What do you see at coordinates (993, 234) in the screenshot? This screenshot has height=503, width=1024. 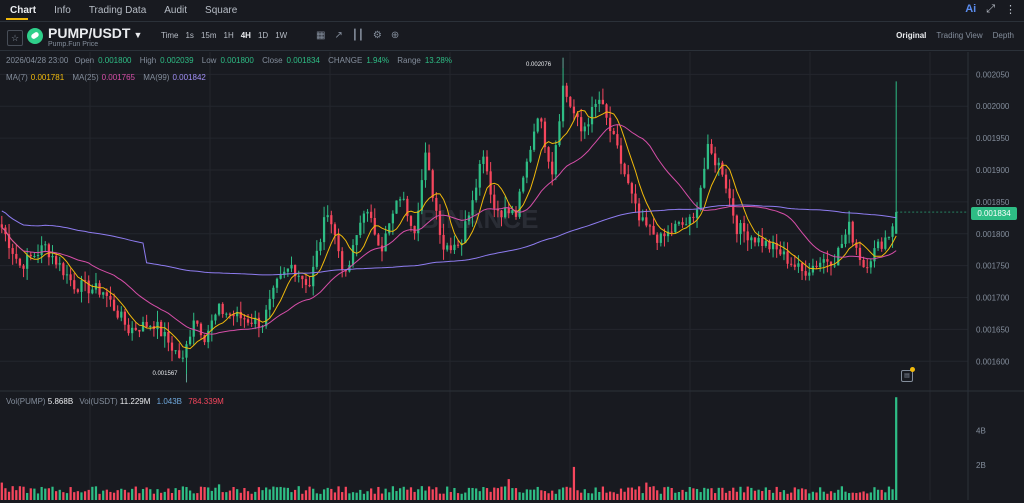 I see `price-axis-label: 0.001800` at bounding box center [993, 234].